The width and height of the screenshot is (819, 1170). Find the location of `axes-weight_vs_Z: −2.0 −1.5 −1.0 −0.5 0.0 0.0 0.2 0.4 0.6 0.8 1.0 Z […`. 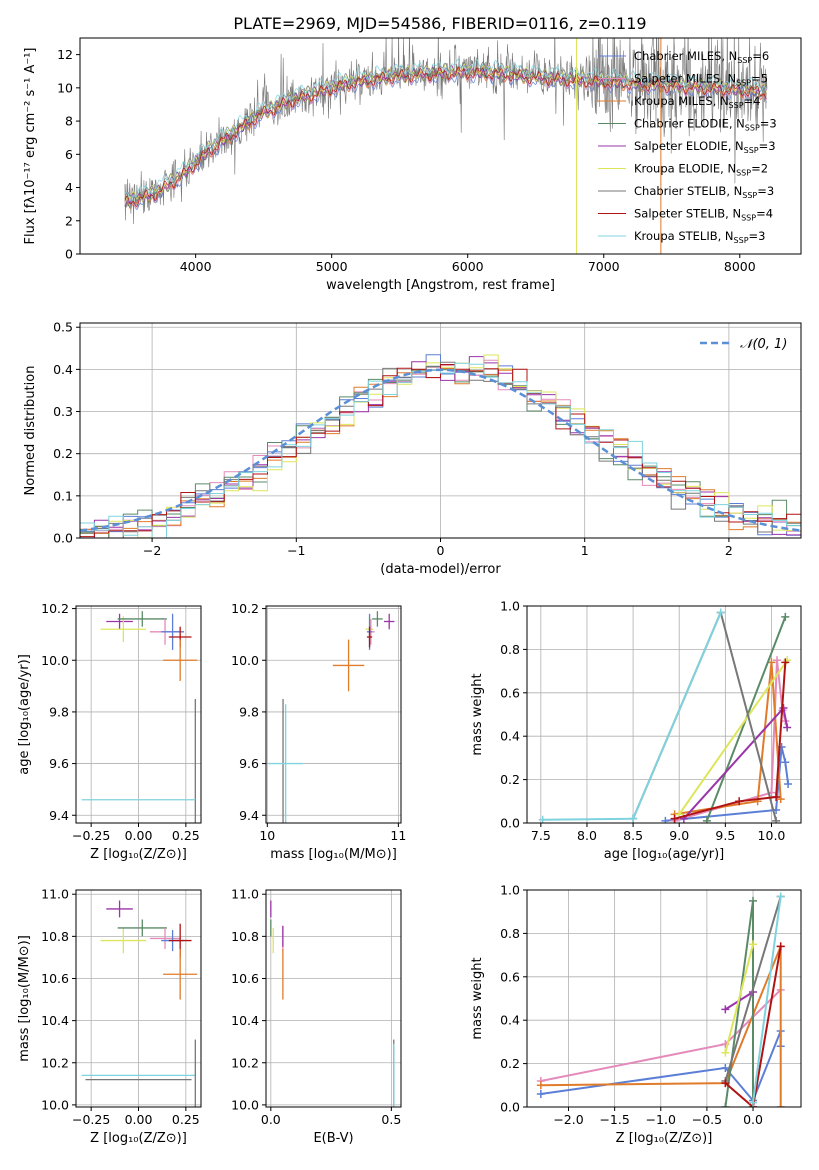

axes-weight_vs_Z: −2.0 −1.5 −1.0 −0.5 0.0 0.0 0.2 0.4 0.6 0.8 1.0 Z [… is located at coordinates (636, 1014).